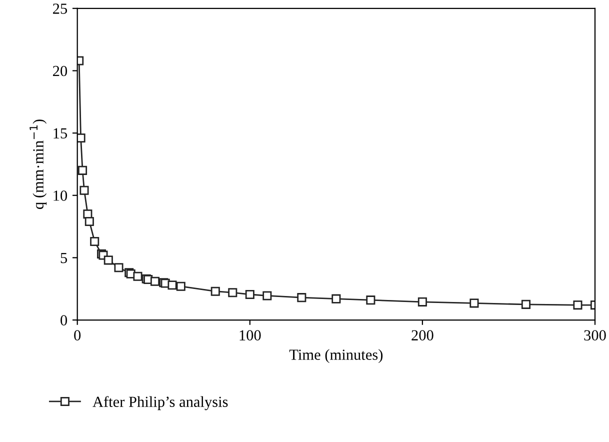 This screenshot has width=609, height=442. Describe the element at coordinates (160, 403) in the screenshot. I see `legend-label: After Philip’s analysis` at that location.